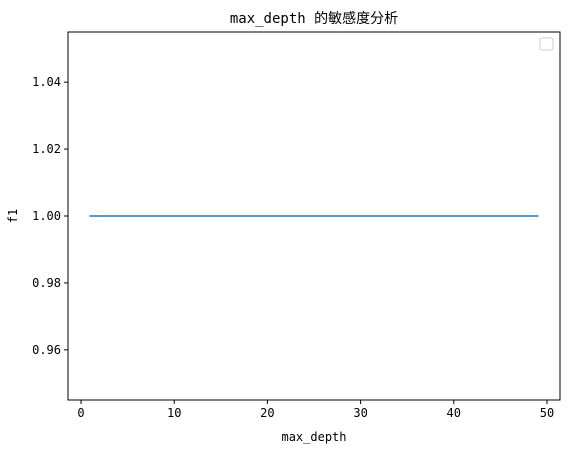 This screenshot has height=455, width=571. Describe the element at coordinates (267, 413) in the screenshot. I see `x-tick-label: 20` at that location.